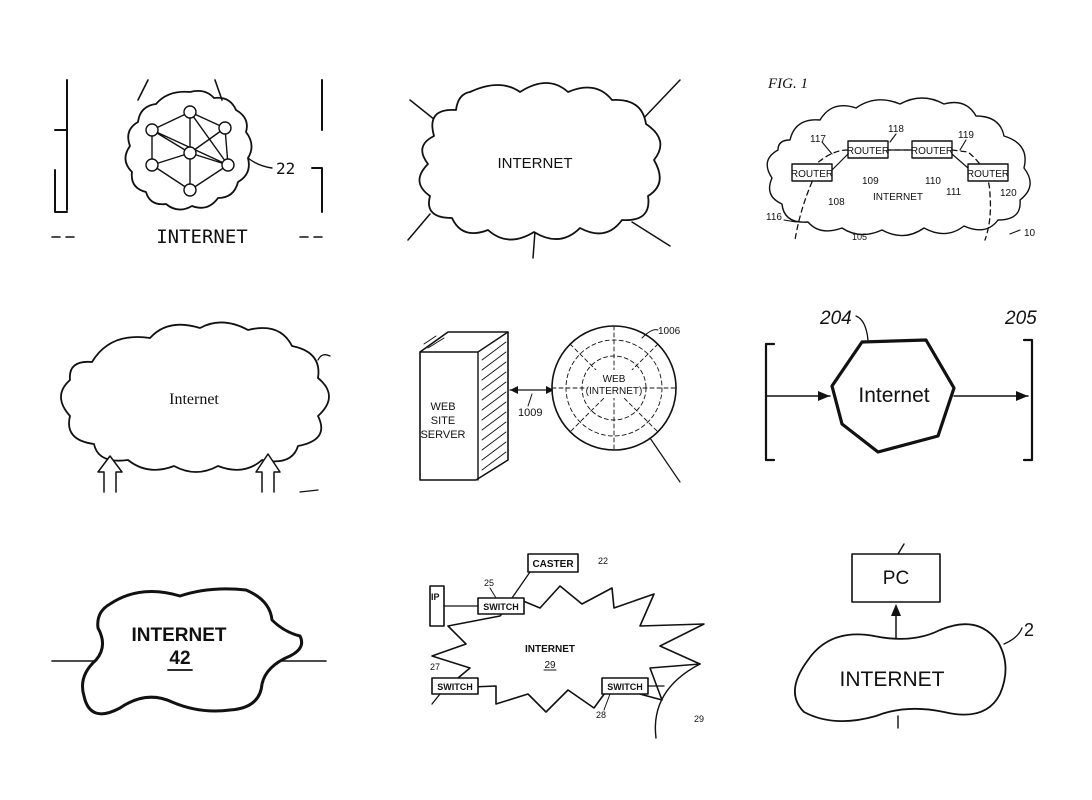  What do you see at coordinates (315, 423) in the screenshot?
I see `panel-4-edge-marks` at bounding box center [315, 423].